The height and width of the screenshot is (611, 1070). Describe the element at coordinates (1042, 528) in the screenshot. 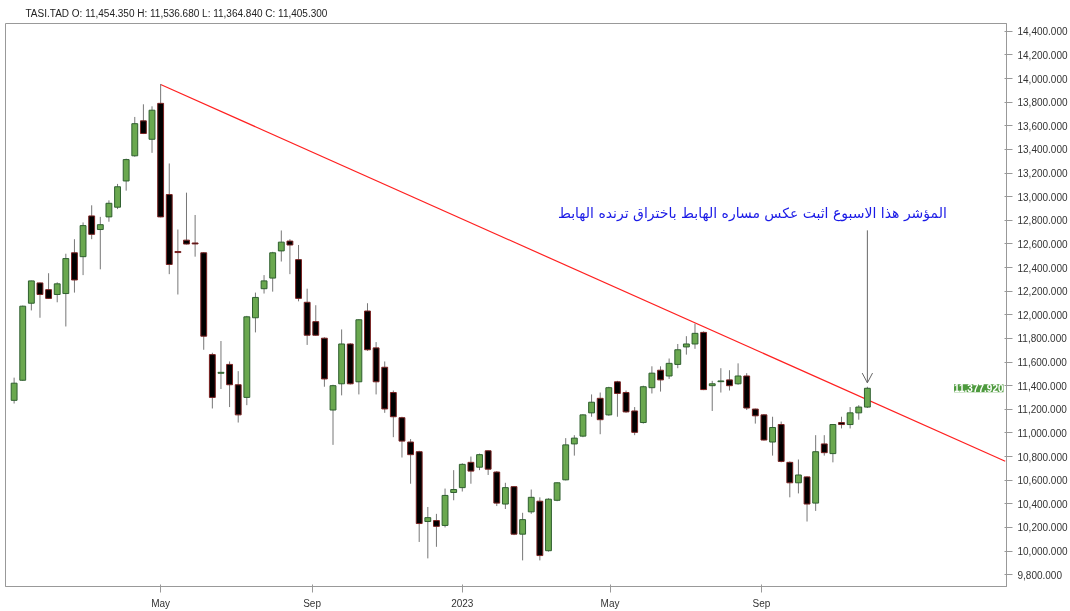

I see `y-tick-label: 10,200.000` at that location.